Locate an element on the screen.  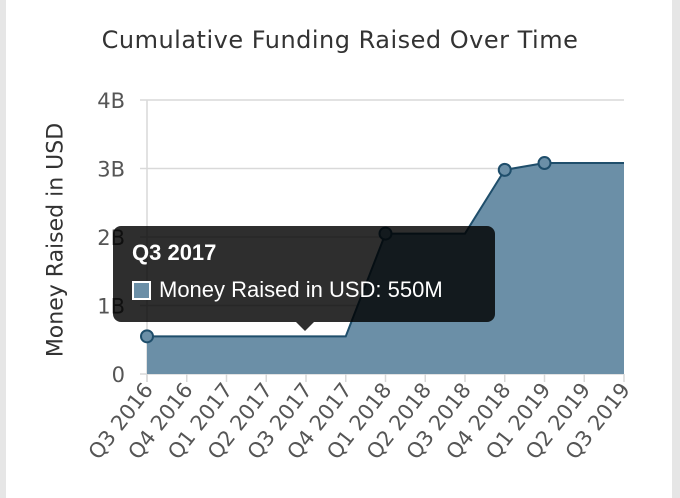
tooltip-title: Q3 2017 is located at coordinates (174, 252).